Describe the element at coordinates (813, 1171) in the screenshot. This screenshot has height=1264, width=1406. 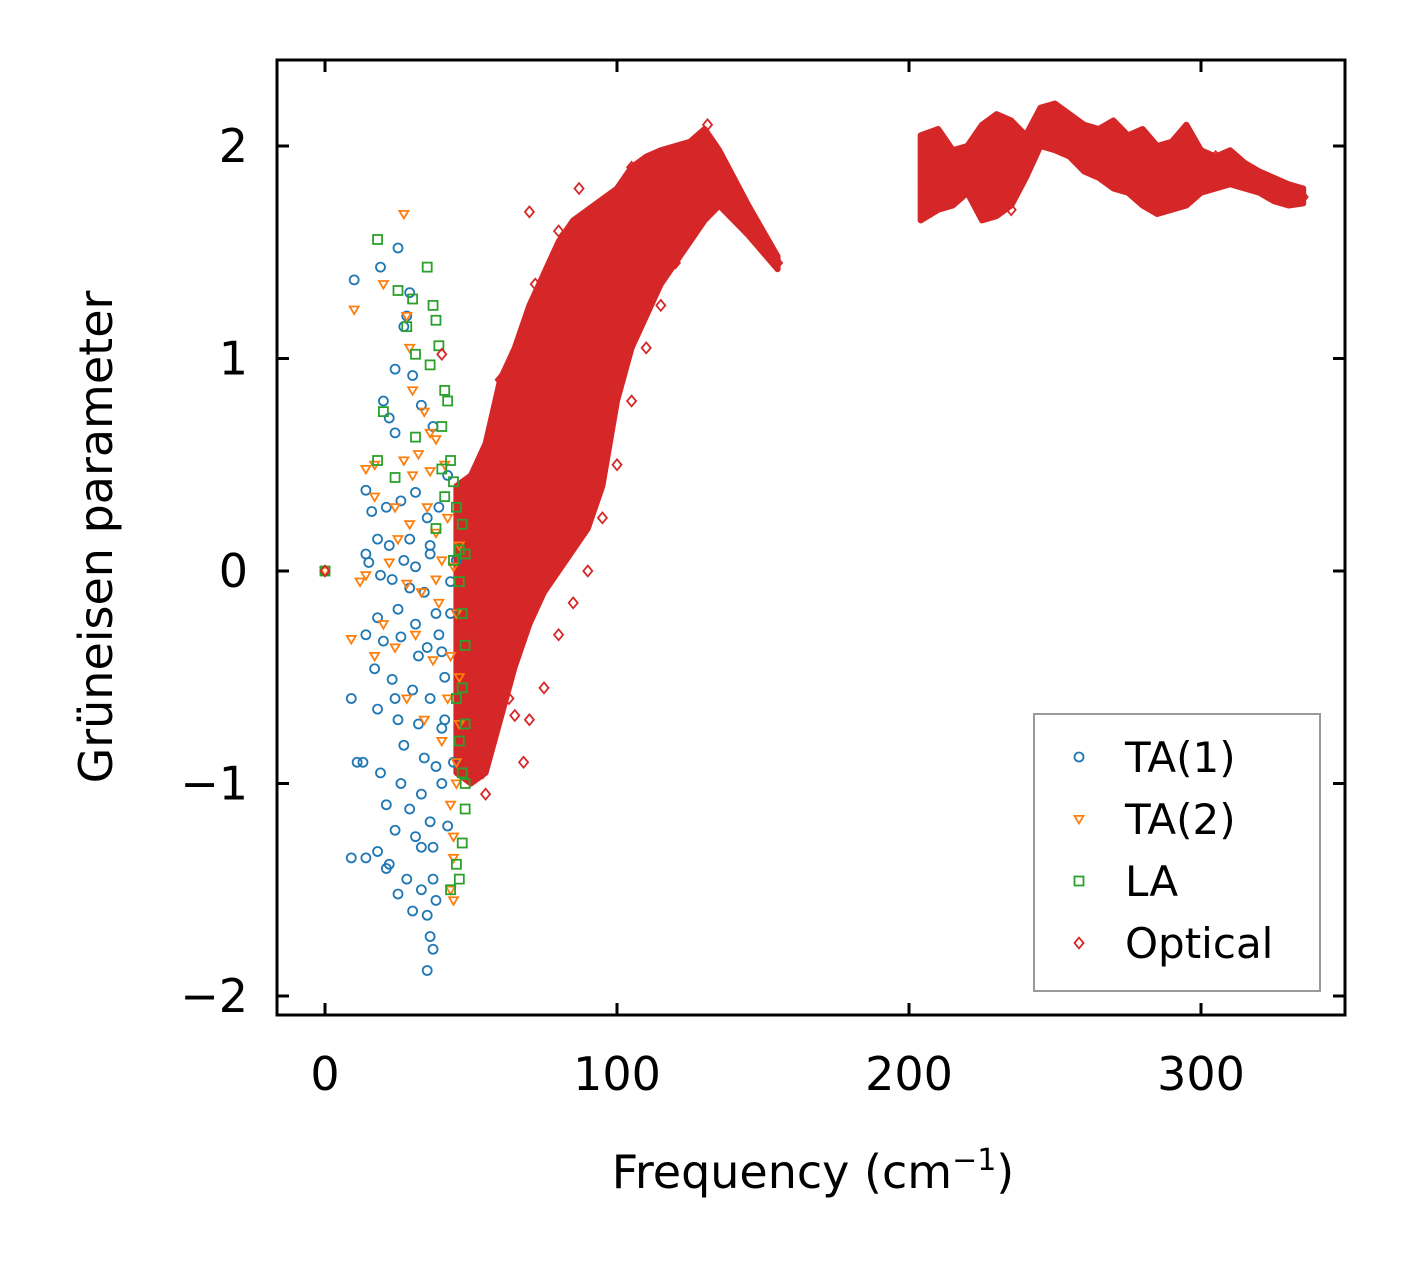
I see `x-axis-title: Frequency (cm−1)` at that location.